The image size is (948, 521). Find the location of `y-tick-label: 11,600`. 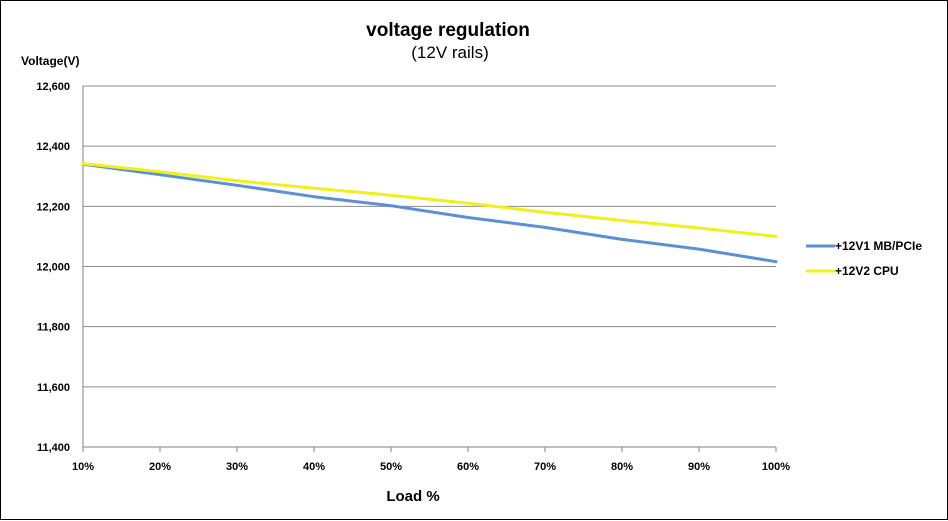

y-tick-label: 11,600 is located at coordinates (53, 388).